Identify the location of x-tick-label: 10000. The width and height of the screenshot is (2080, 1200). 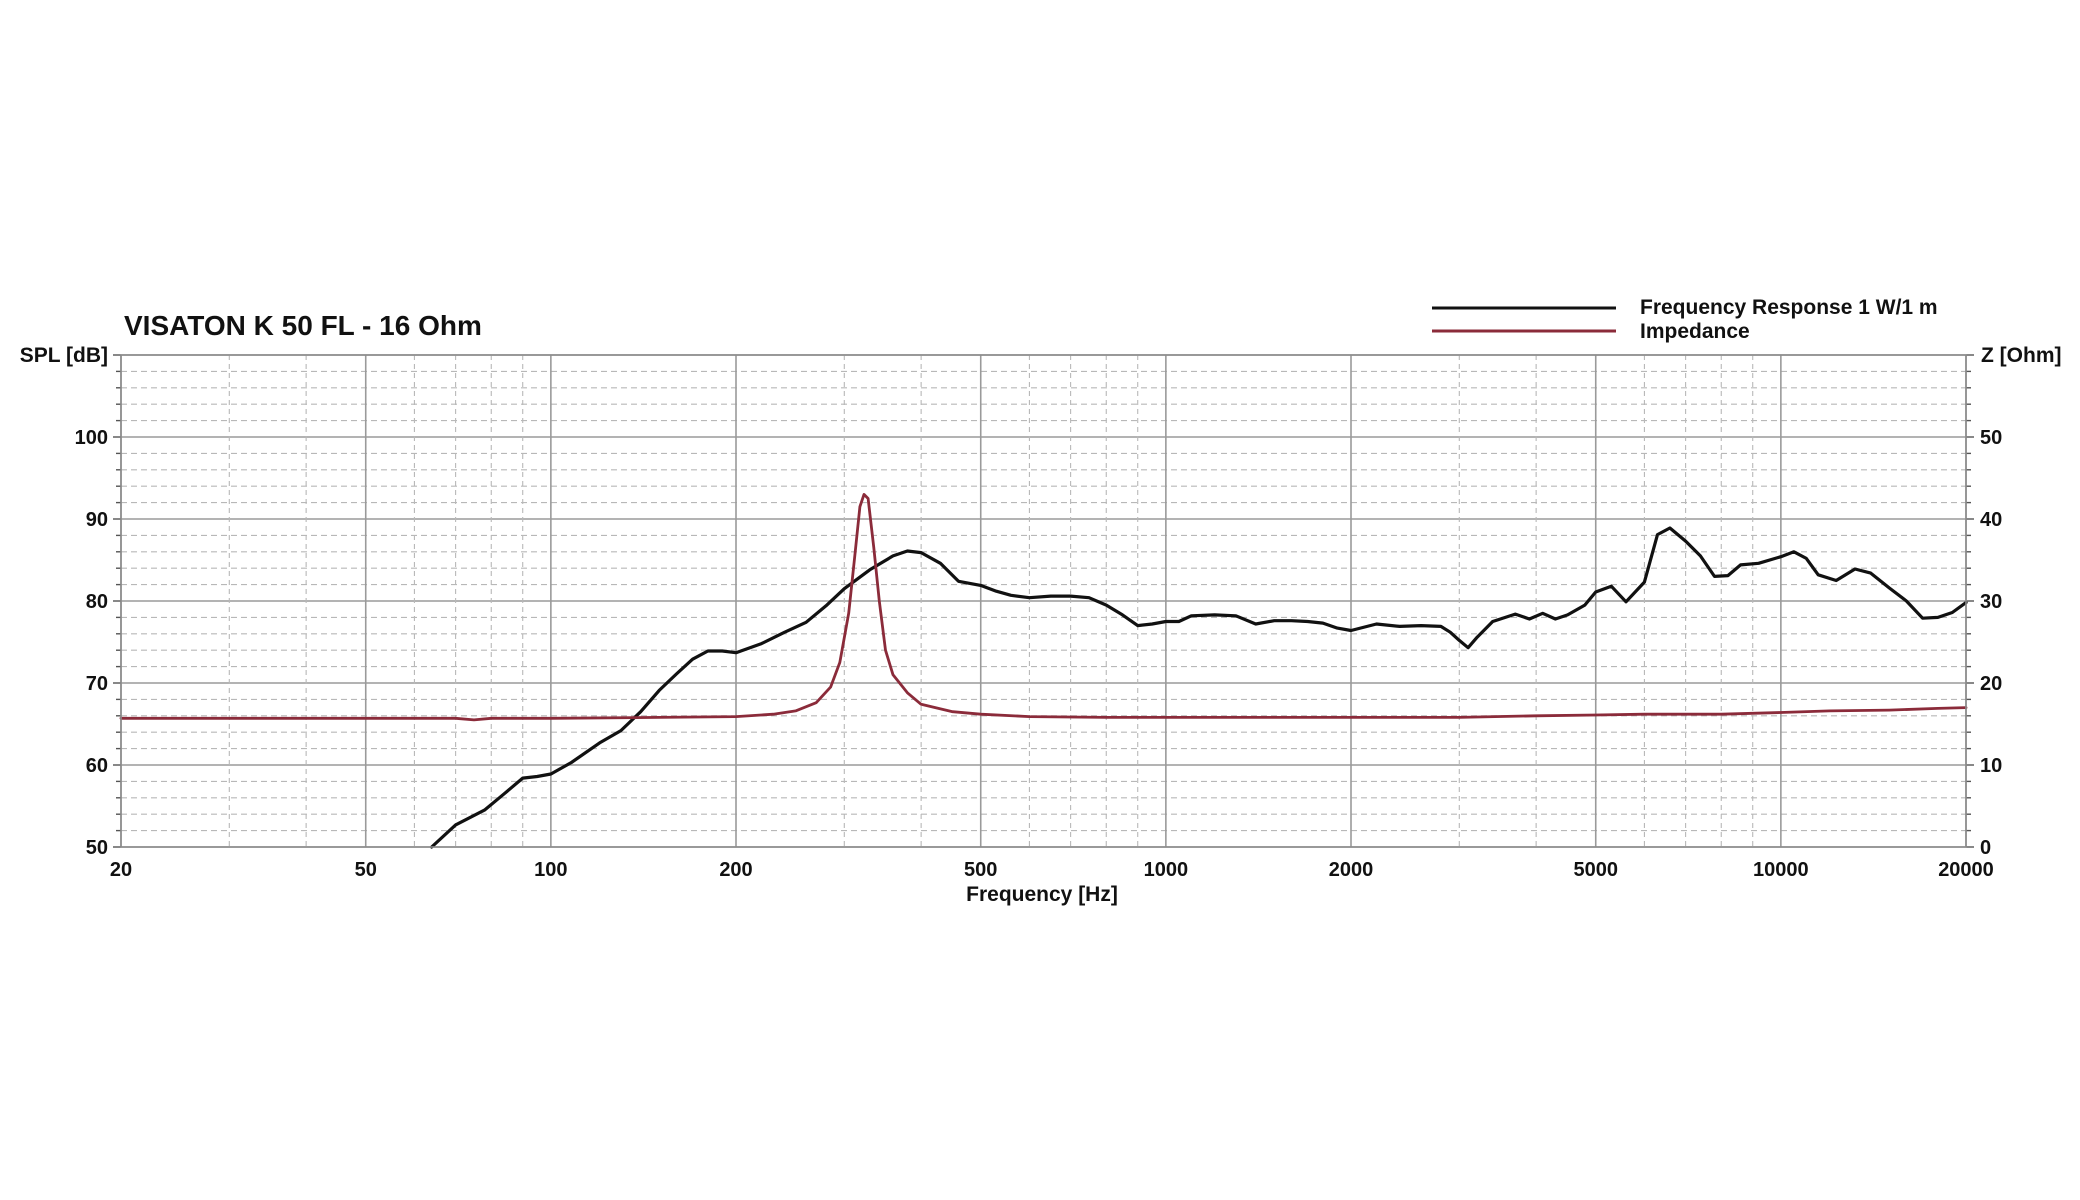
(1781, 870).